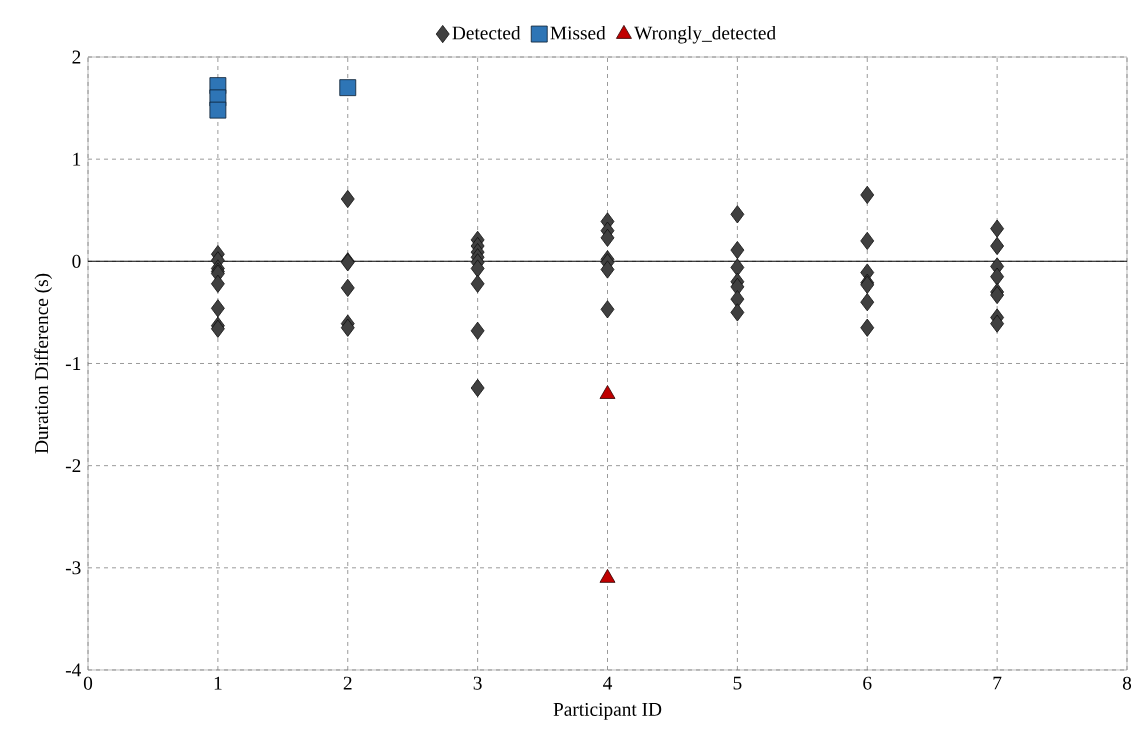  Describe the element at coordinates (73, 568) in the screenshot. I see `y-tick-label: -3` at that location.